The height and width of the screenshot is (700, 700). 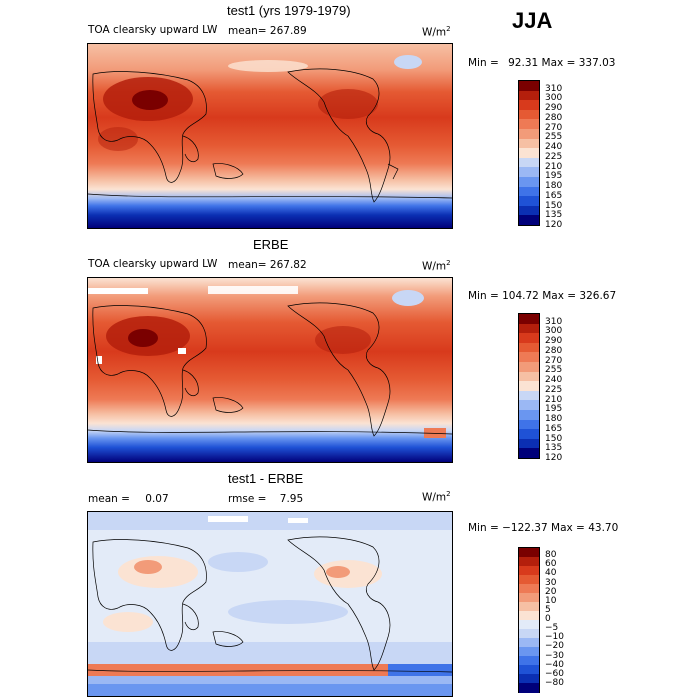 What do you see at coordinates (551, 600) in the screenshot?
I see `colorbar-tick-label: 10` at bounding box center [551, 600].